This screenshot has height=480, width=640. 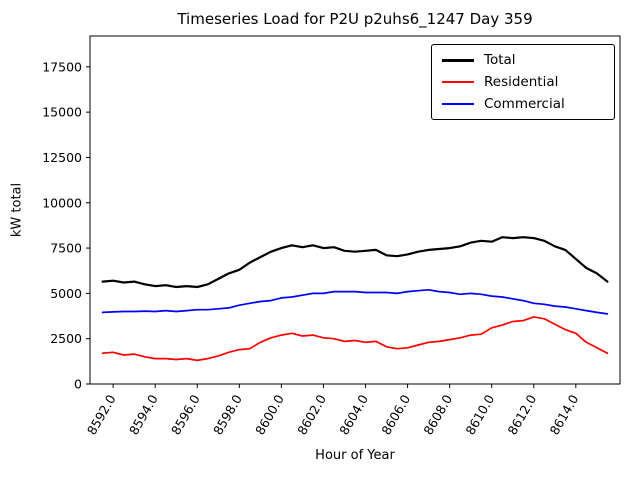 I want to click on legend-label-total: Total, so click(x=500, y=60).